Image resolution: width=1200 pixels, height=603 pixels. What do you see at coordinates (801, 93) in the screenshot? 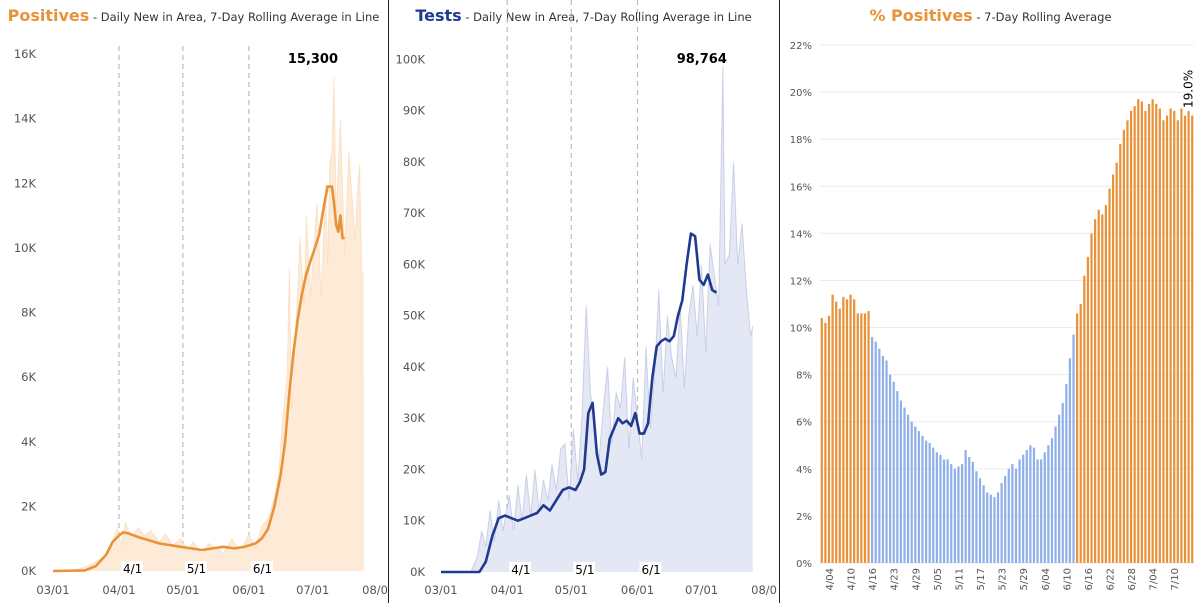
I see `pct-ytick-label: 20%` at bounding box center [801, 93].